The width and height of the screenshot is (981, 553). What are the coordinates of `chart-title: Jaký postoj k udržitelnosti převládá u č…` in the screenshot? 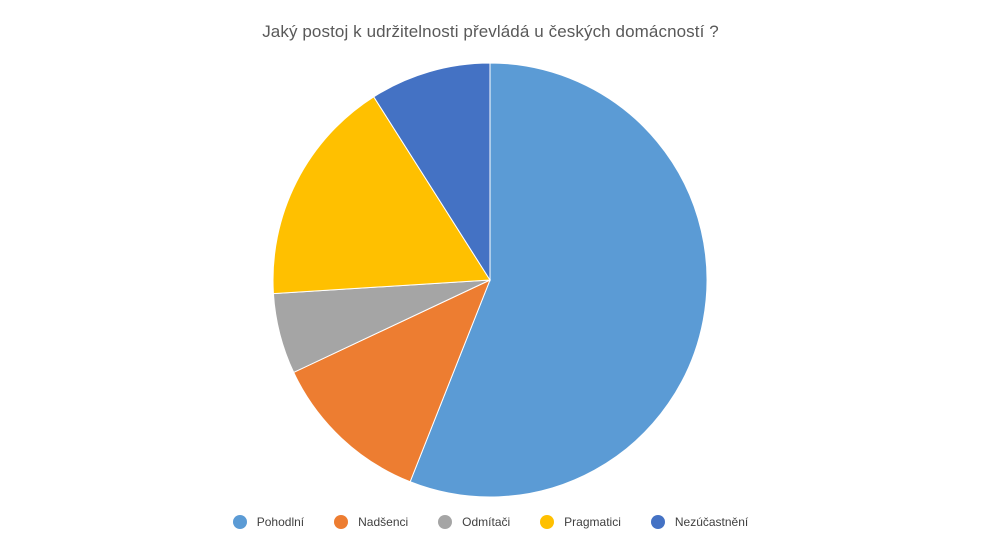 It's located at (490, 31).